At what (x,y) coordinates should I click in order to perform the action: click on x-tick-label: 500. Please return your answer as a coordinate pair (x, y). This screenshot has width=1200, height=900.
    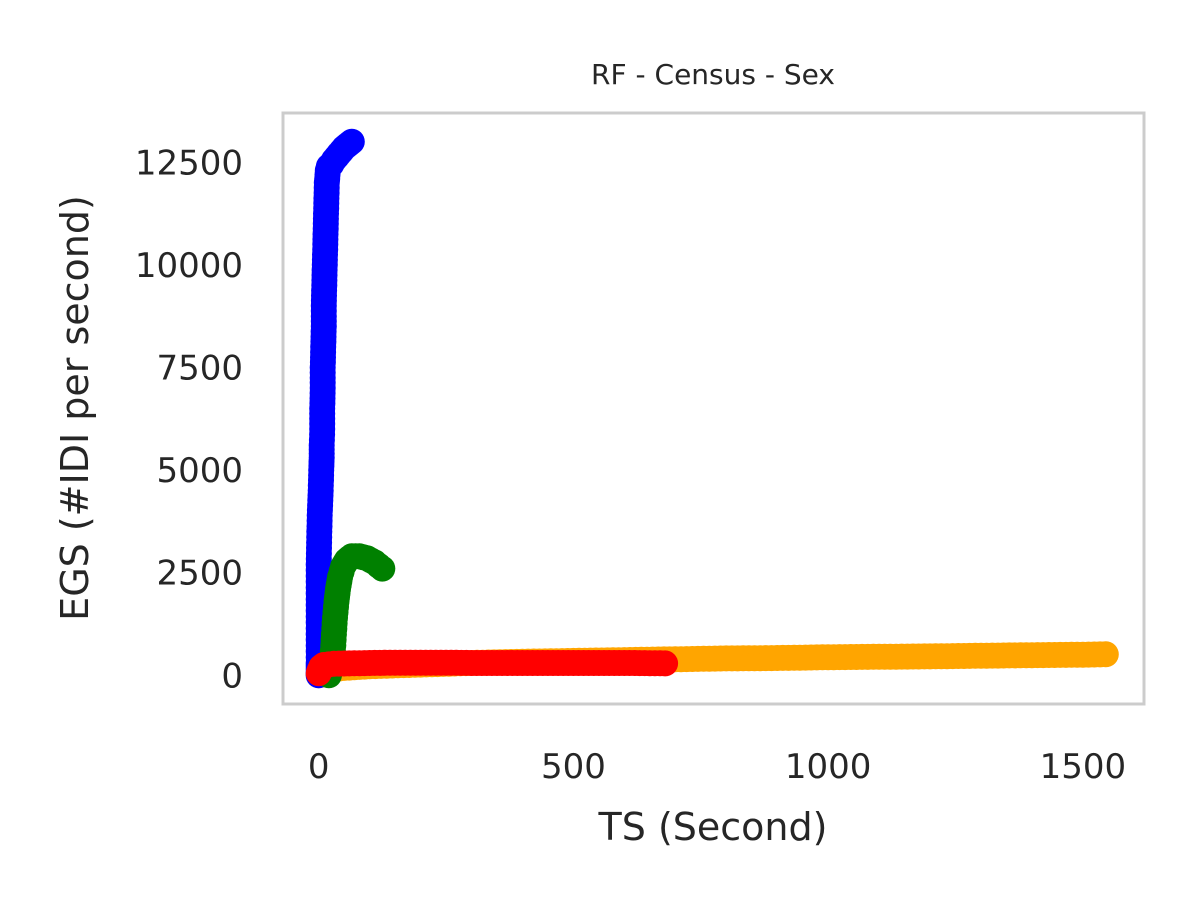
    Looking at the image, I should click on (573, 767).